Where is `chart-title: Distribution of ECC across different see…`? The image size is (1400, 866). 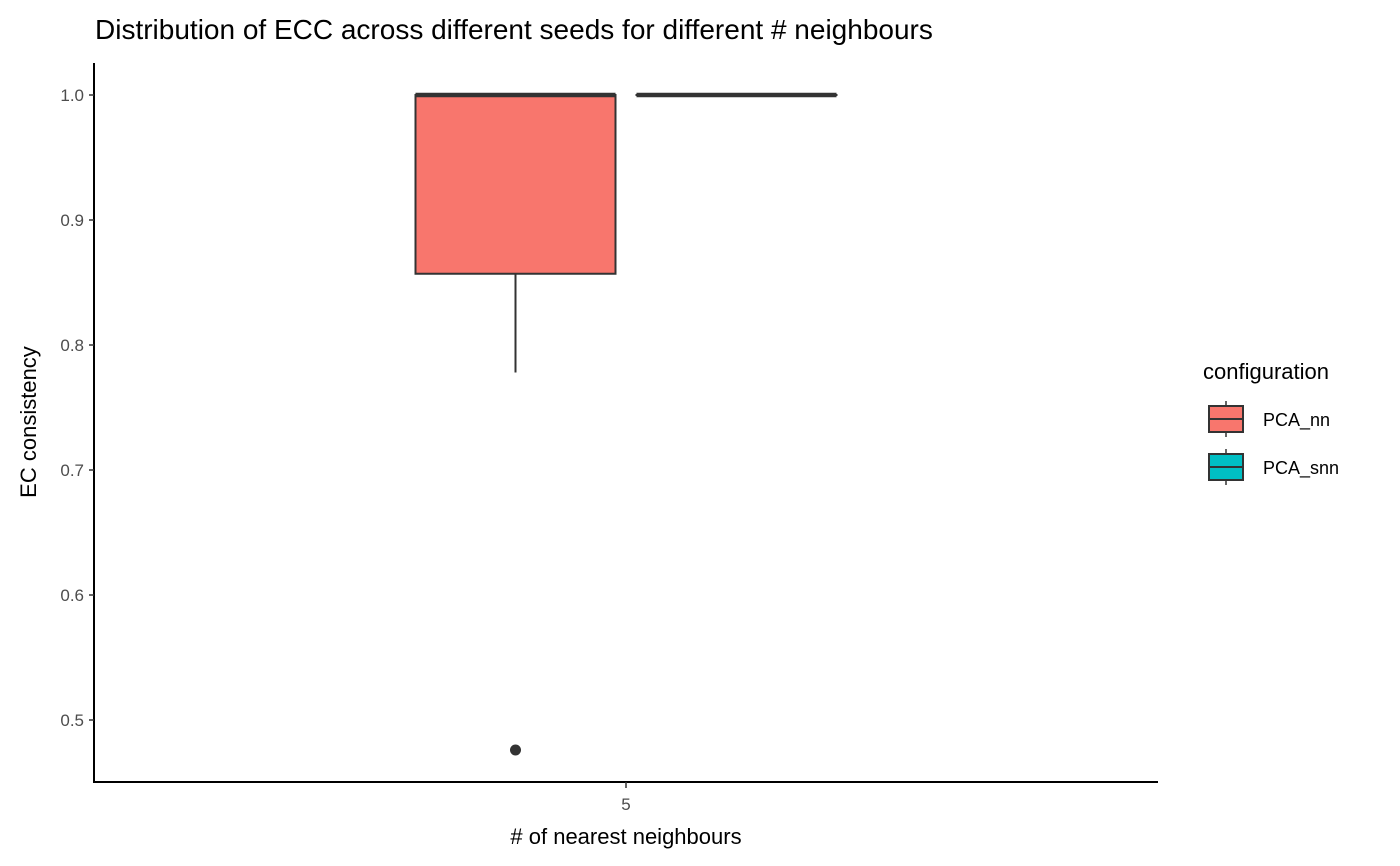
chart-title: Distribution of ECC across different see… is located at coordinates (514, 29).